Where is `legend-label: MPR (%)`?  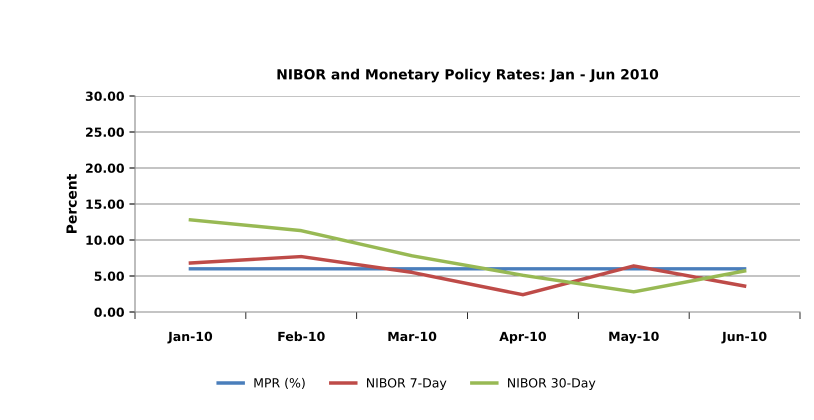
legend-label: MPR (%) is located at coordinates (279, 384).